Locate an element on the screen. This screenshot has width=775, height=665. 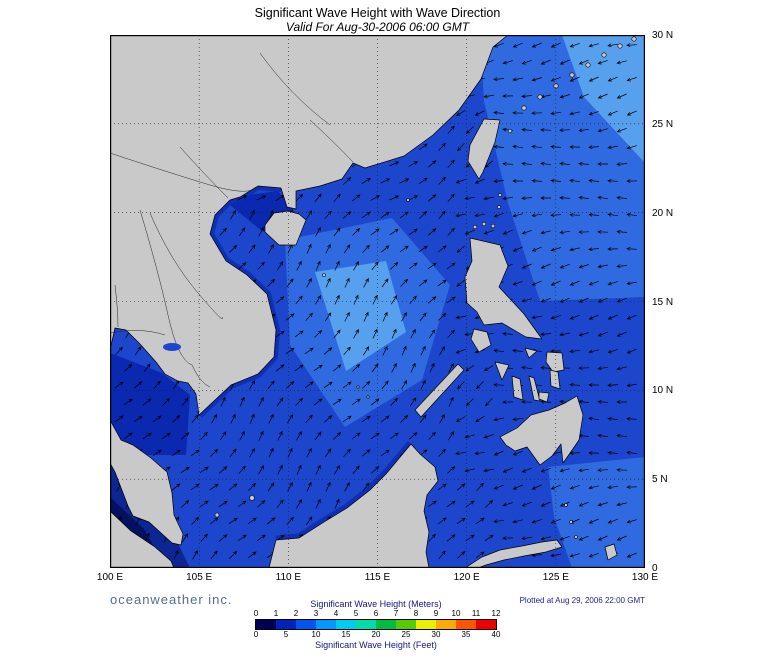
legend-title-feet: Significant Wave Height (Feet) is located at coordinates (376, 645).